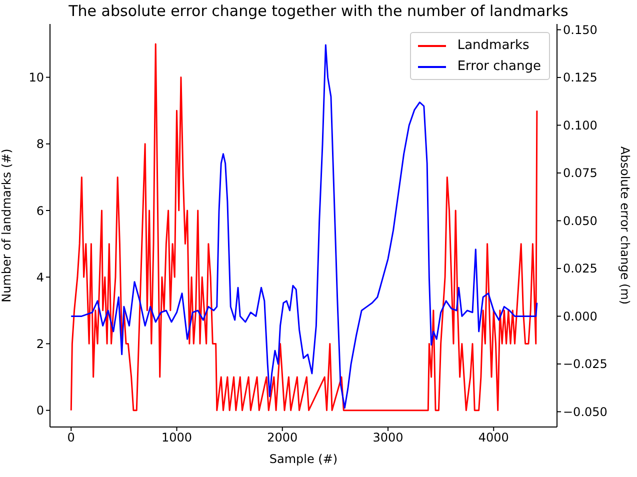  Describe the element at coordinates (580, 269) in the screenshot. I see `y2-tick-label: 0.025` at that location.